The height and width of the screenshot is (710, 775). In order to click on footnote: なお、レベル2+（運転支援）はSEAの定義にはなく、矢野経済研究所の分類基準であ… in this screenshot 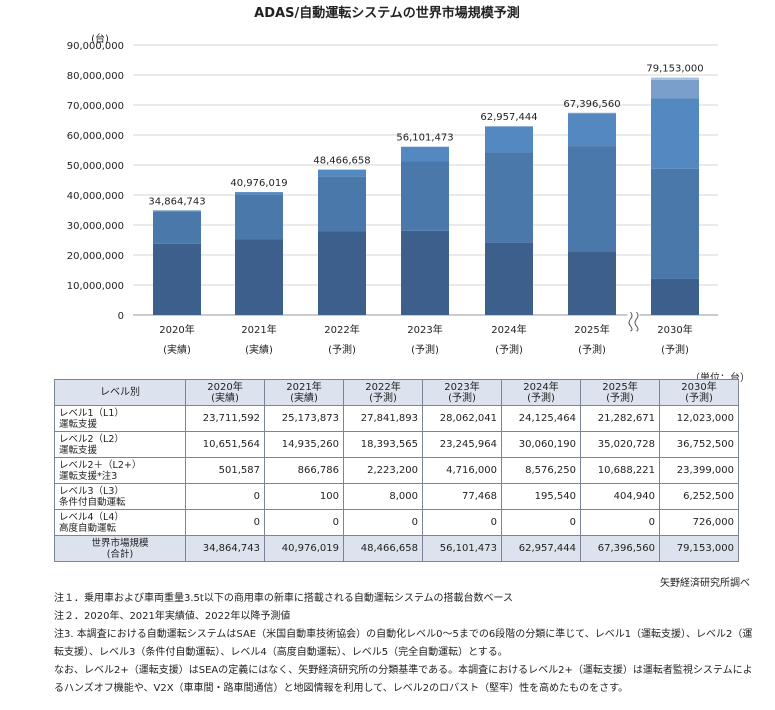, I will do `click(403, 679)`.